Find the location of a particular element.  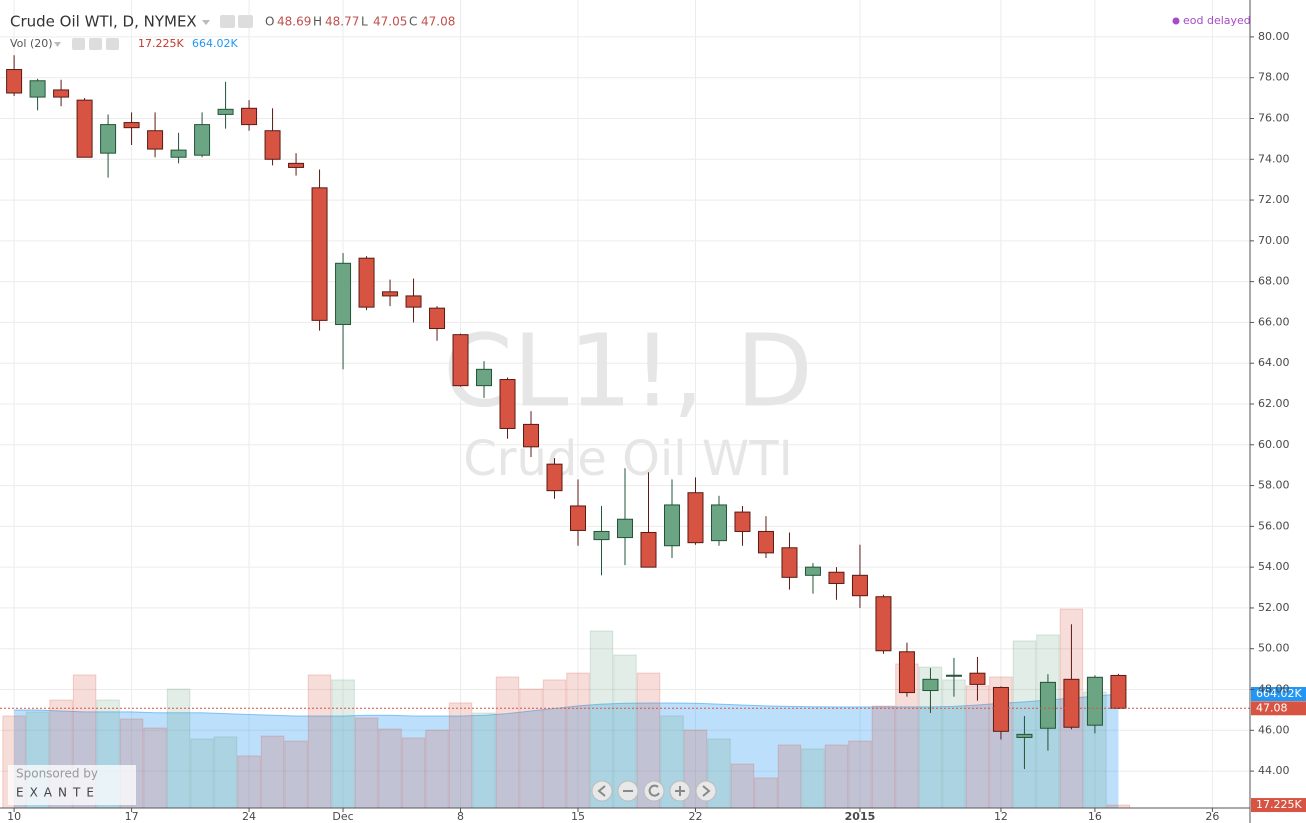

y-tick-label: 44.00 is located at coordinates (1274, 770).